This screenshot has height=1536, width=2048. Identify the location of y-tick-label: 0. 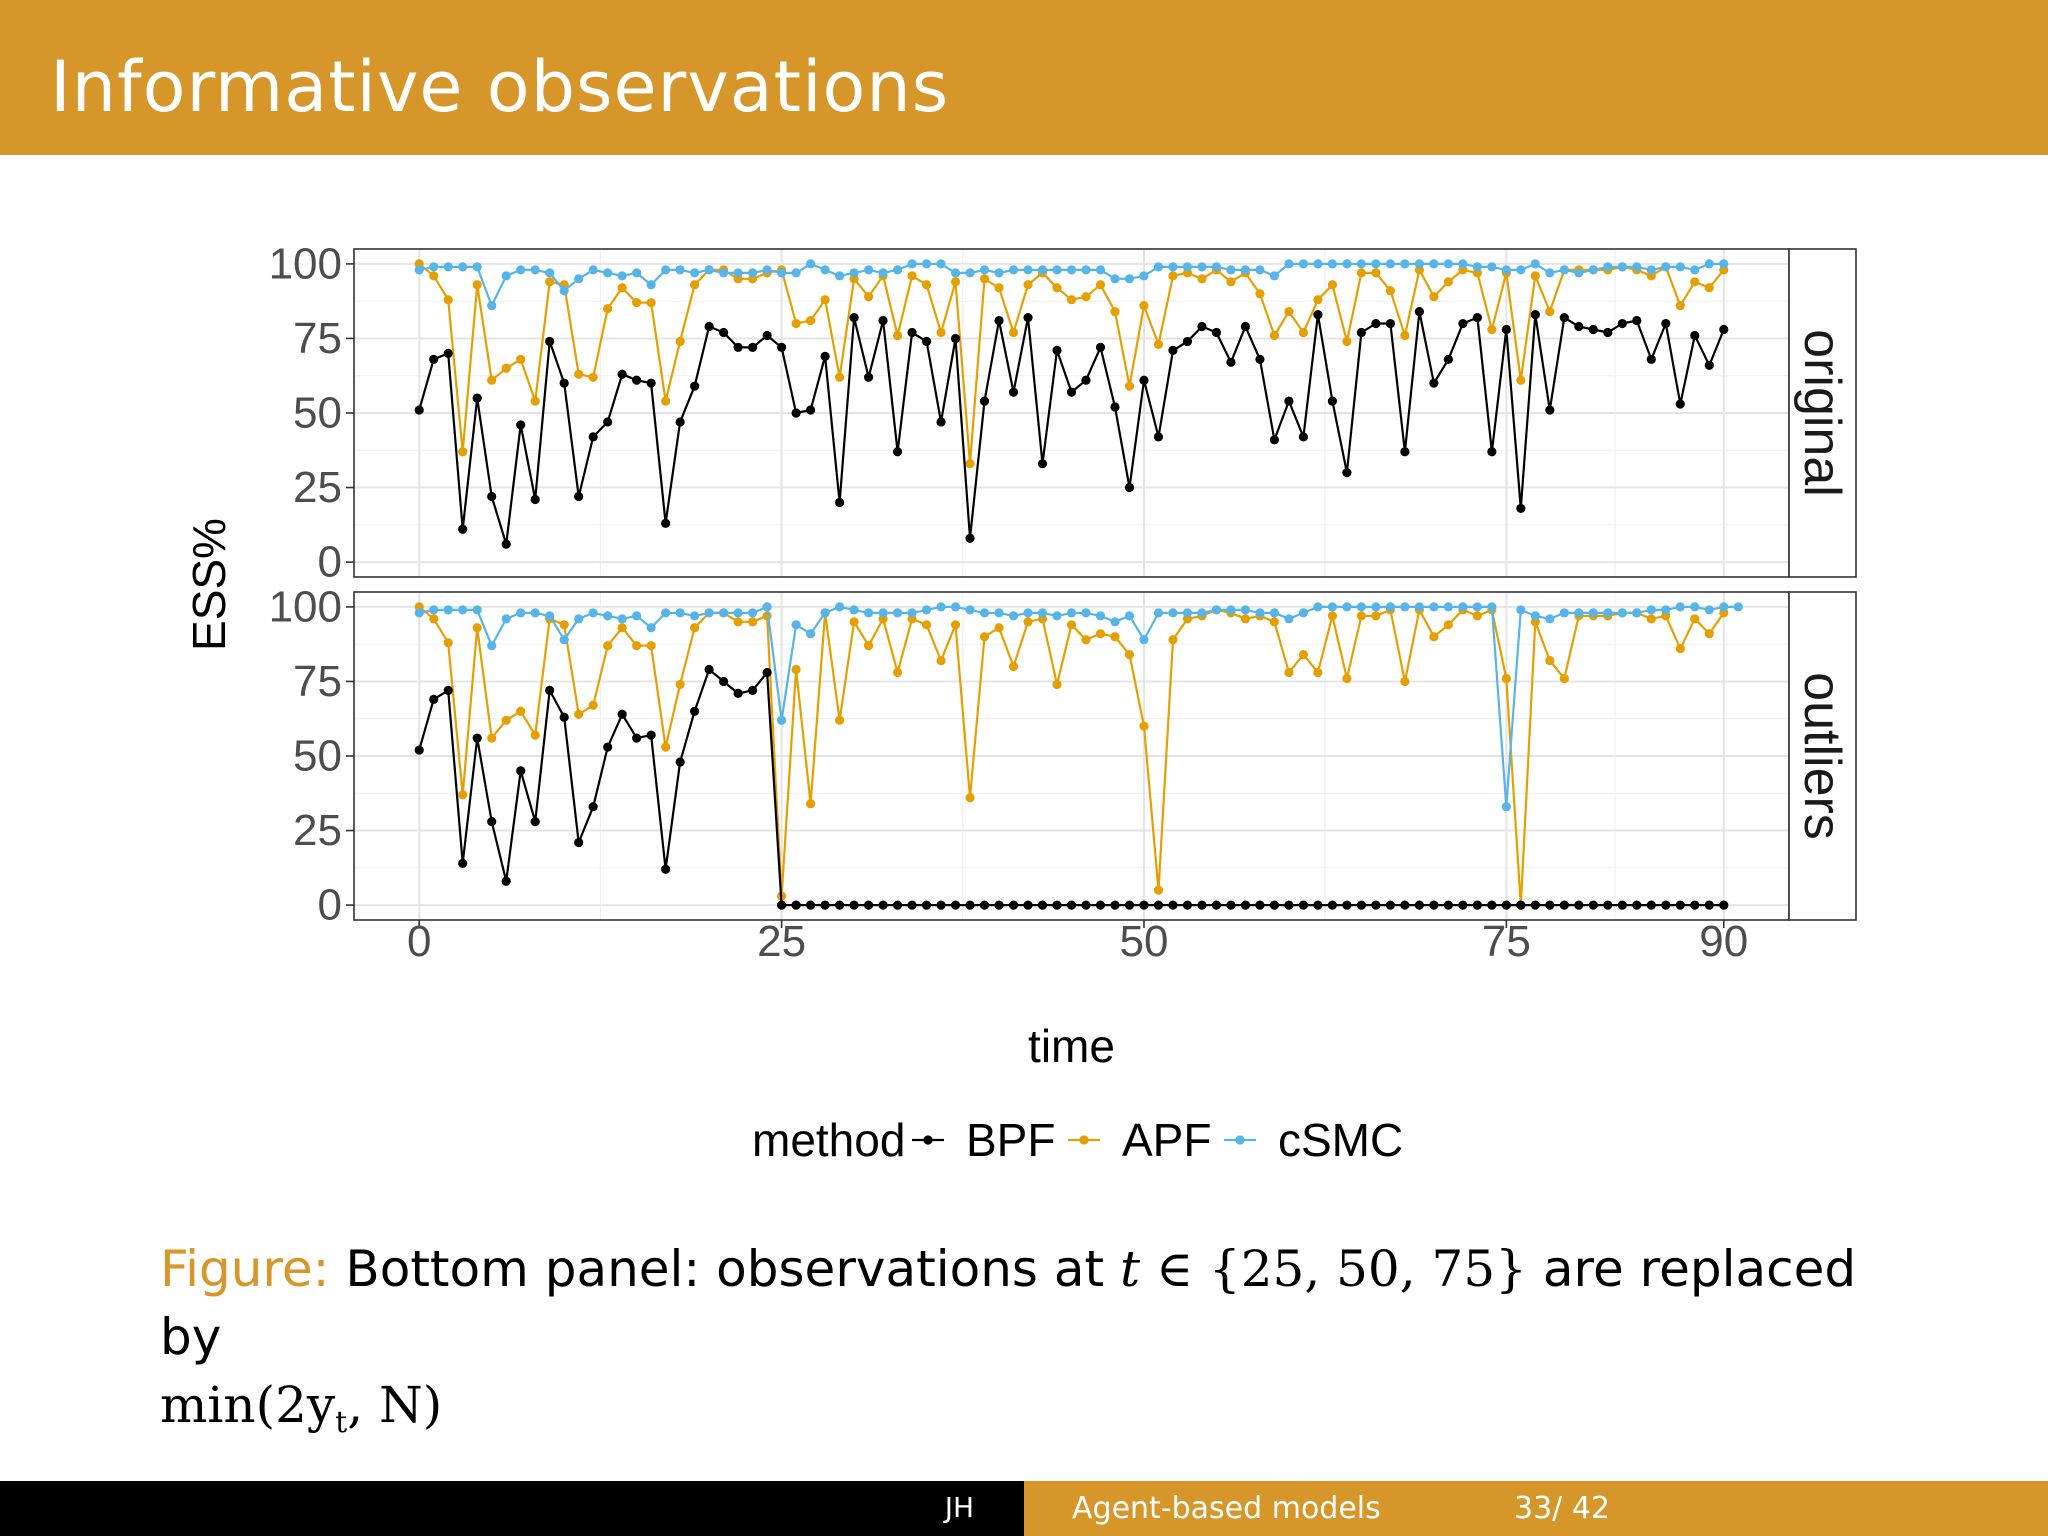
(330, 905).